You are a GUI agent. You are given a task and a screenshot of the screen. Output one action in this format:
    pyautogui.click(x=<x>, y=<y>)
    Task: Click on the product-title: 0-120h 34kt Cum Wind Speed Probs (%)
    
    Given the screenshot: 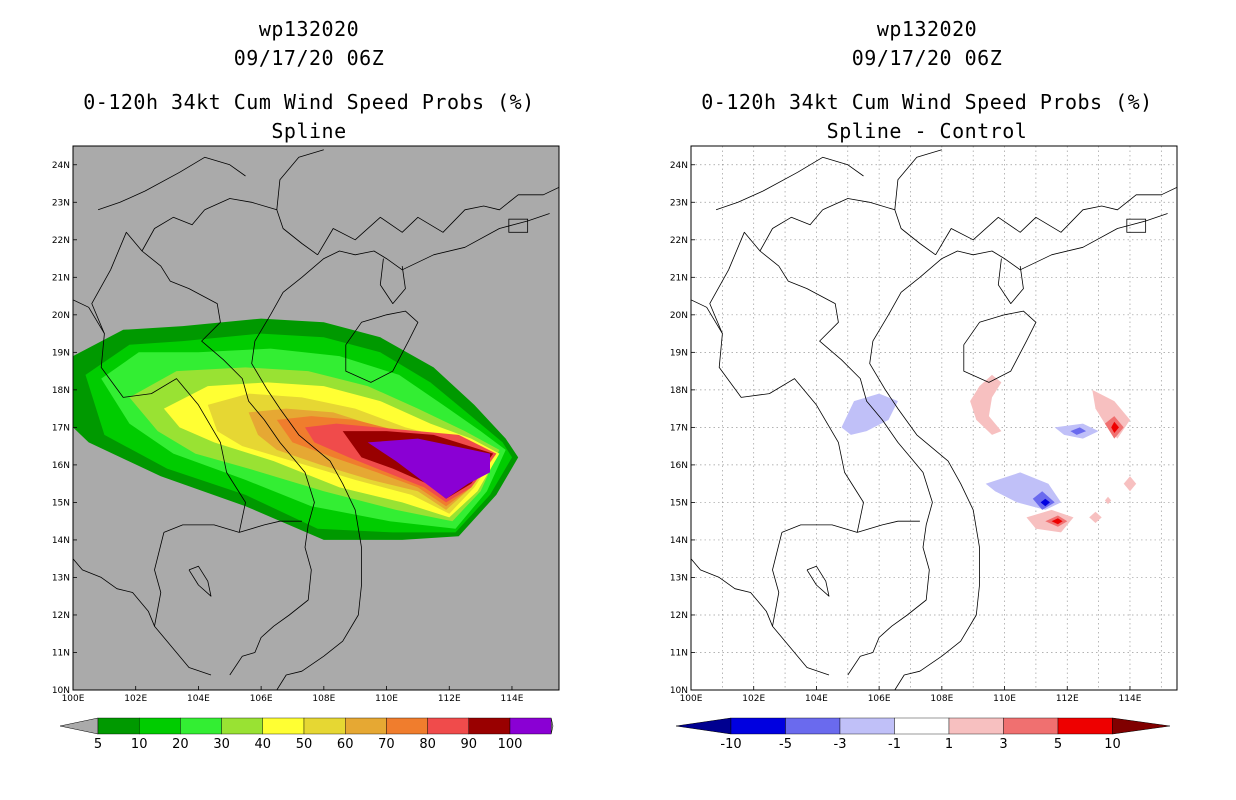 What is the action you would take?
    pyautogui.click(x=309, y=102)
    